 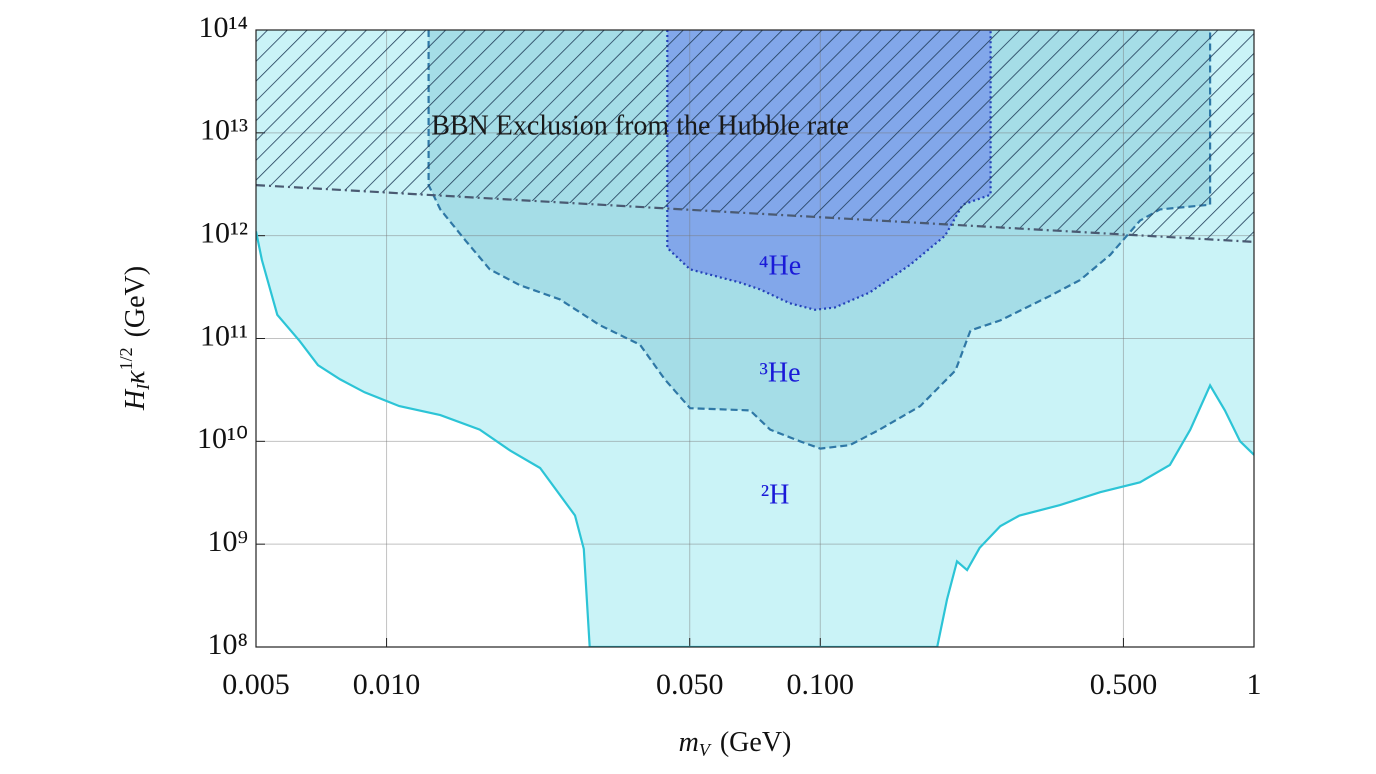 What do you see at coordinates (222, 438) in the screenshot?
I see `y-tick-label: 10¹⁰` at bounding box center [222, 438].